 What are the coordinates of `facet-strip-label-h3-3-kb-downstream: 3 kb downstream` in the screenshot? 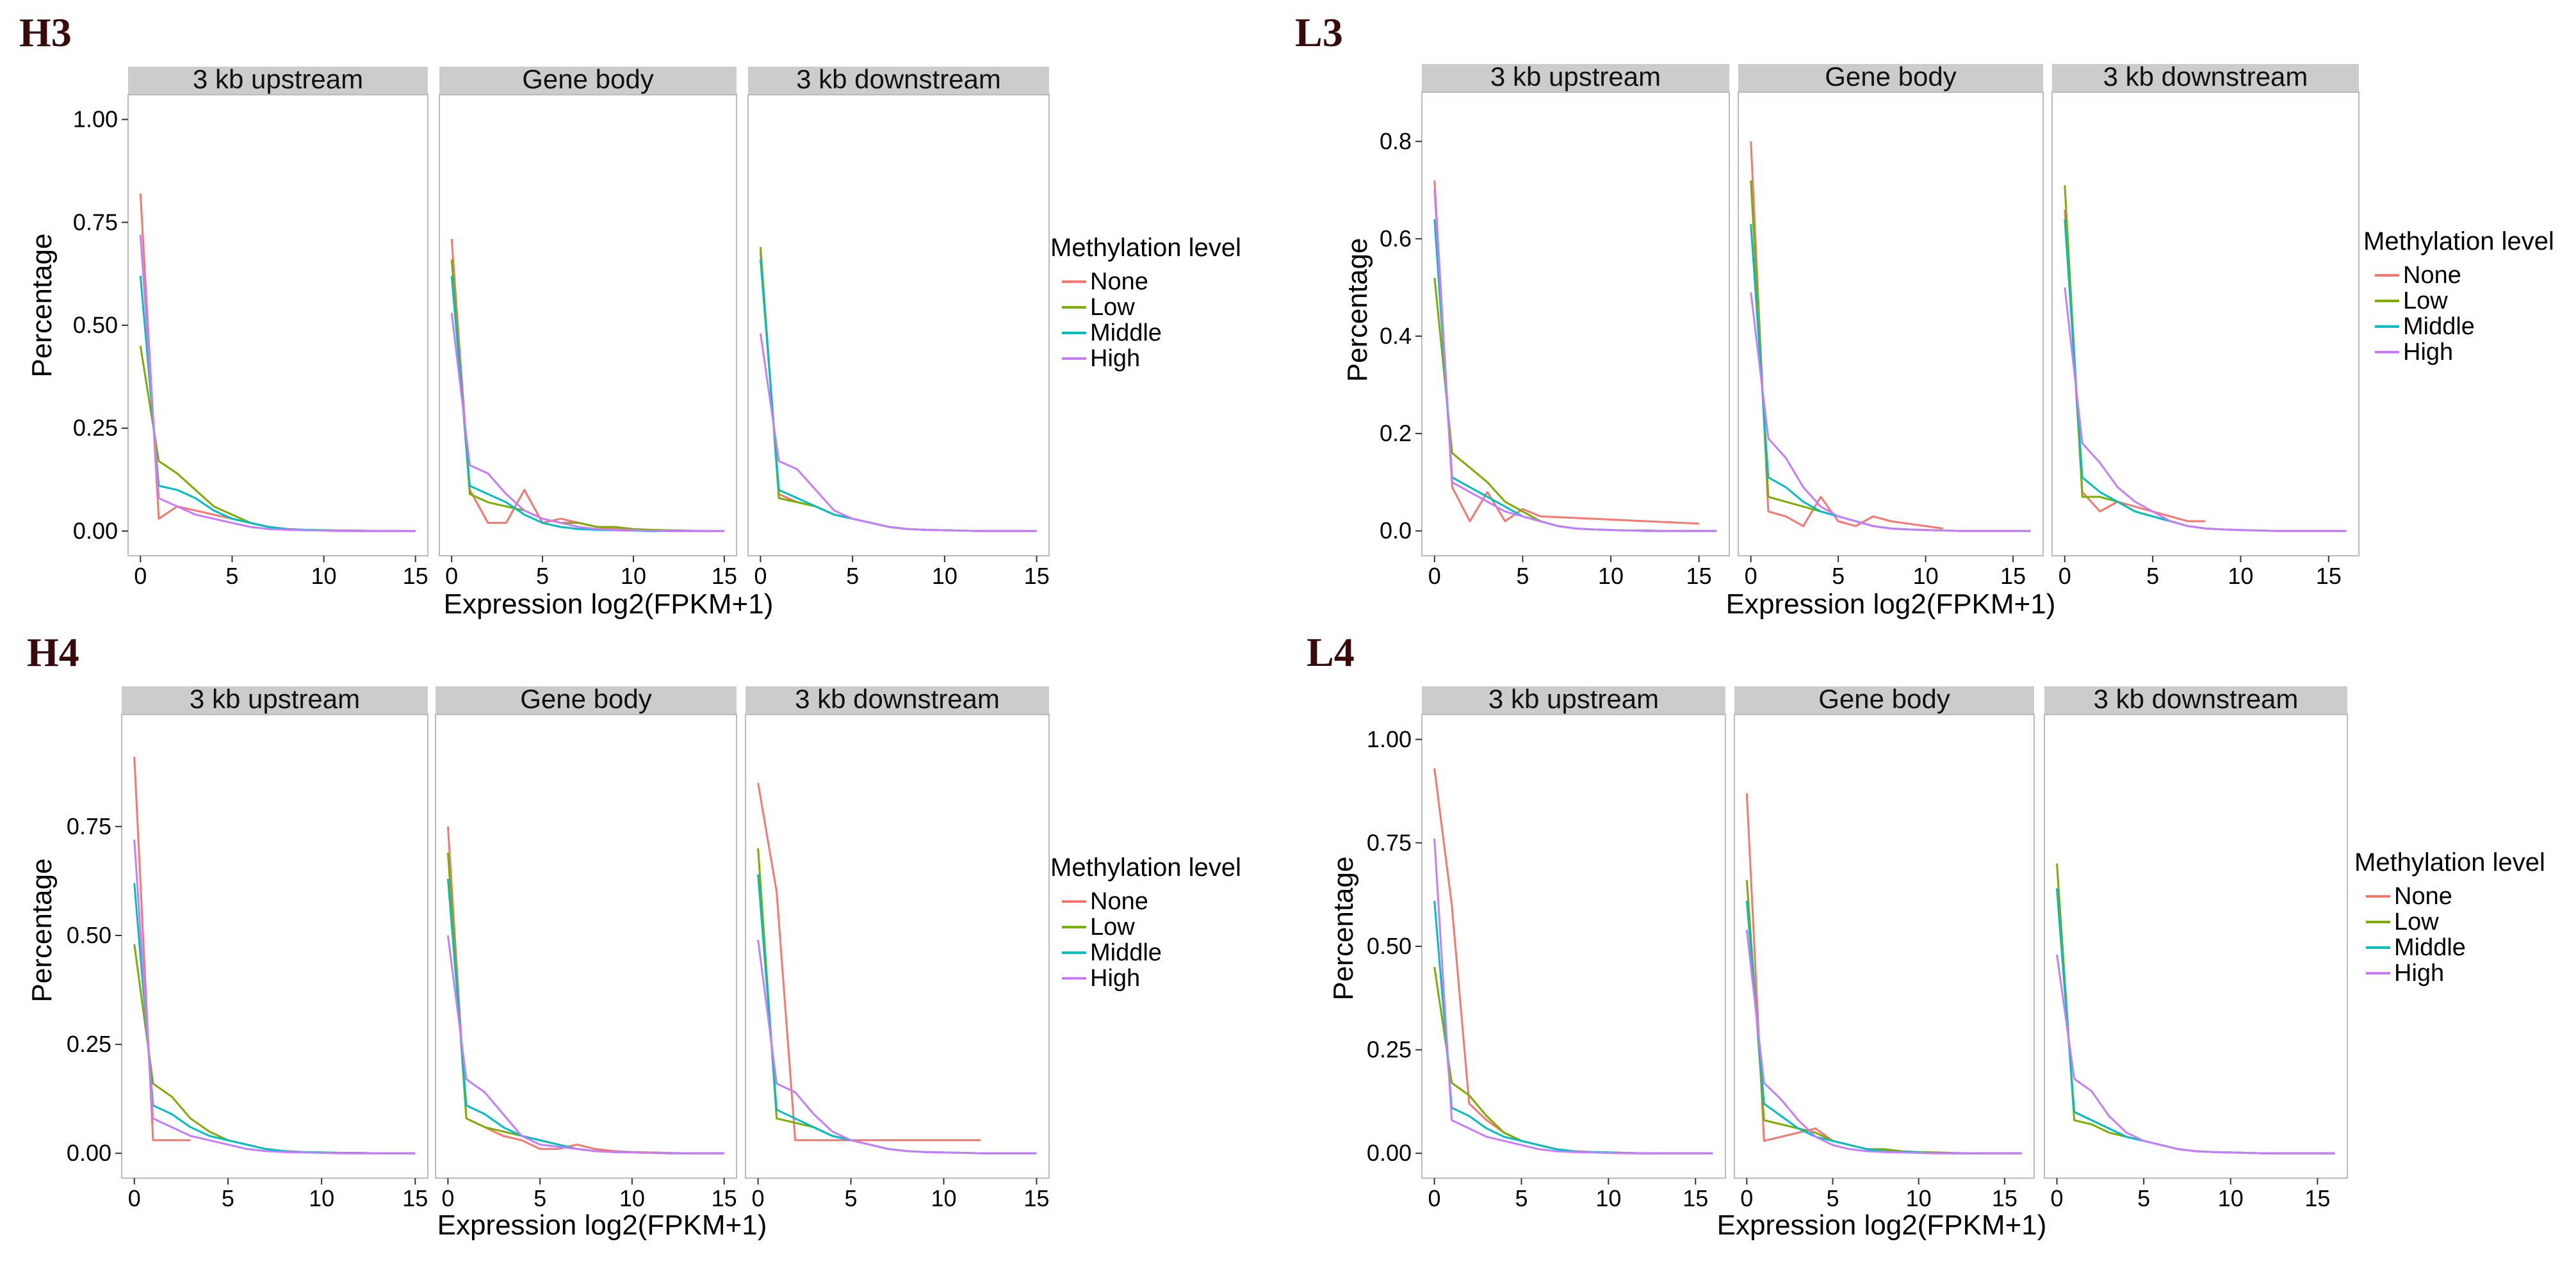 It's located at (898, 79).